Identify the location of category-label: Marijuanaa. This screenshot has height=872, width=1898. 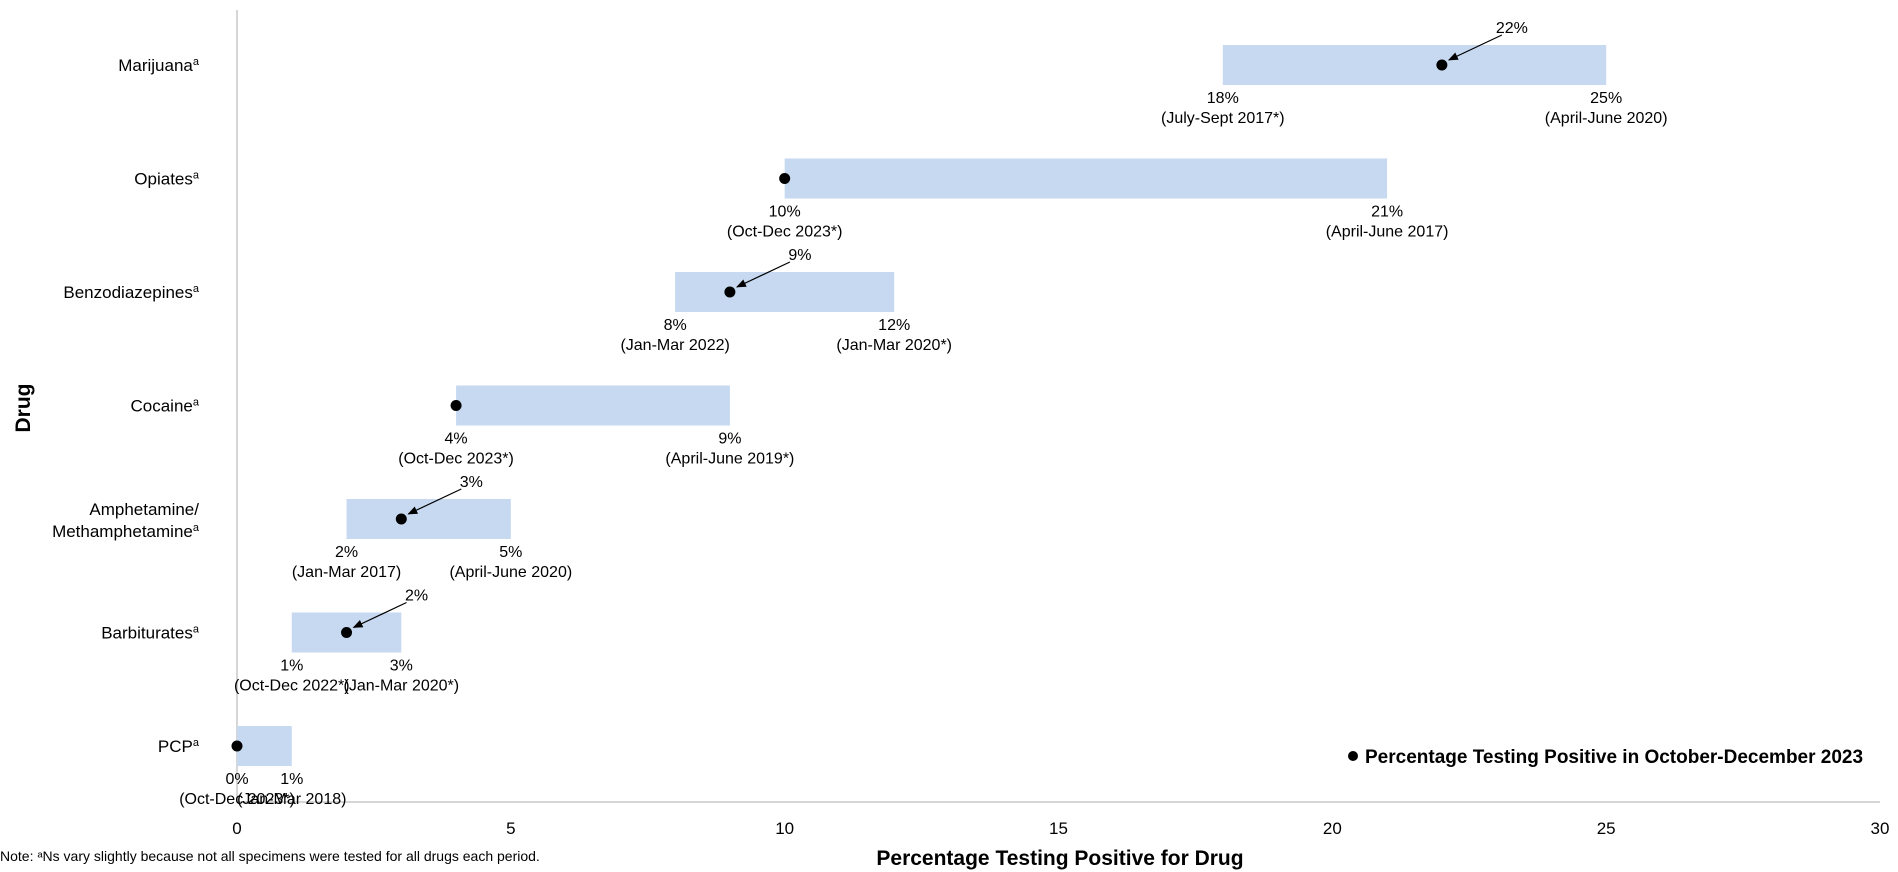
(159, 65).